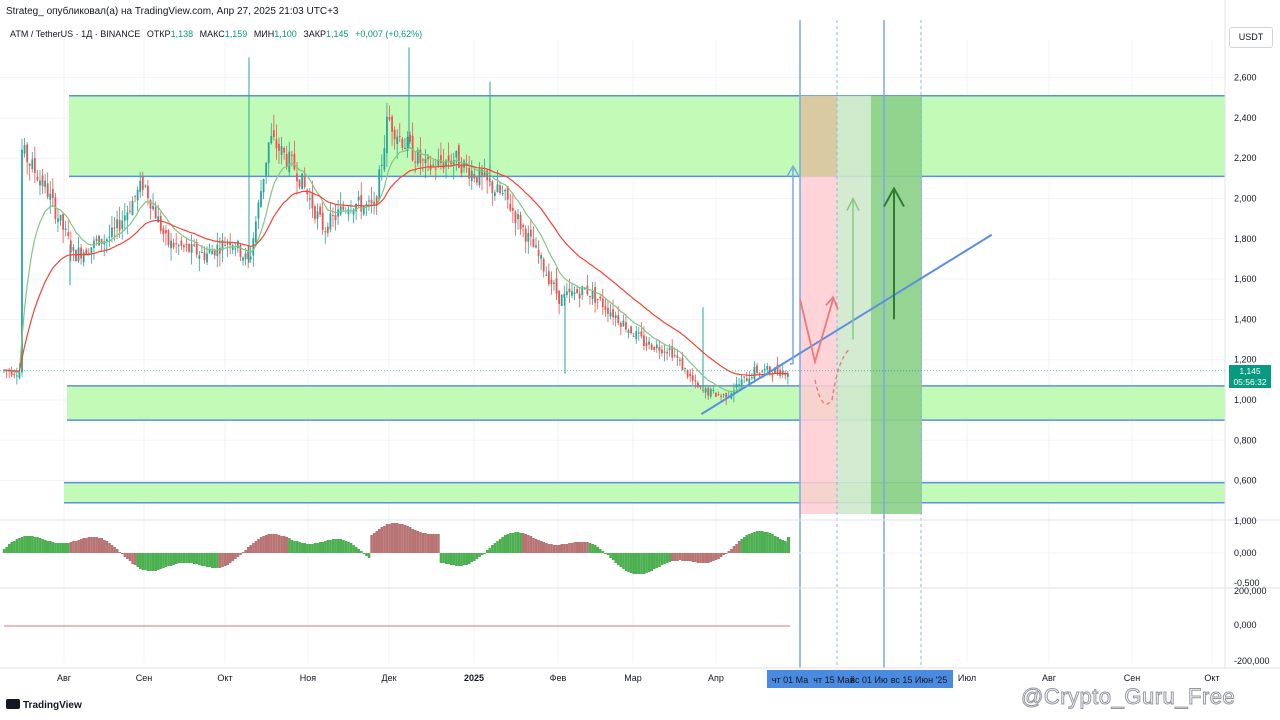 The height and width of the screenshot is (720, 1280). I want to click on tradingview-logo: TradingView, so click(44, 705).